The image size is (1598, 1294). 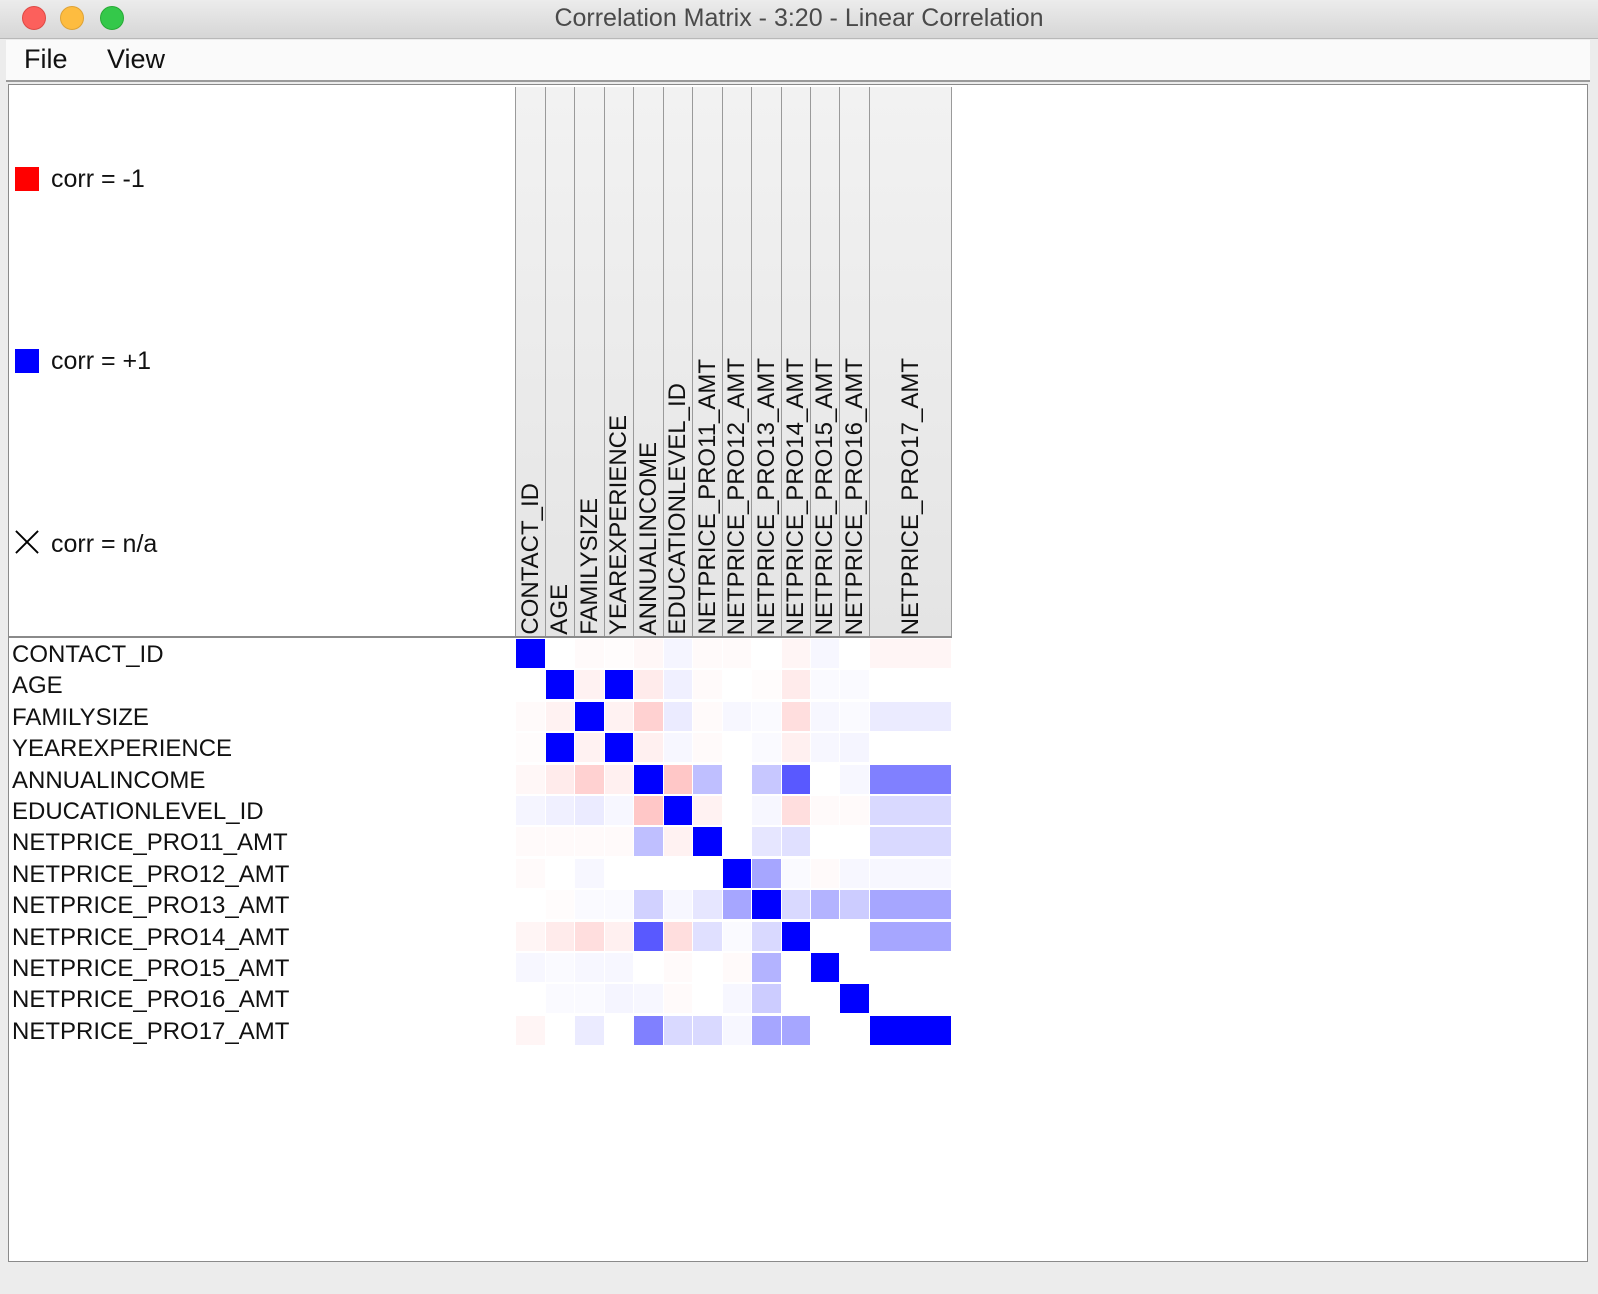 I want to click on column-header: AGE, so click(x=559, y=362).